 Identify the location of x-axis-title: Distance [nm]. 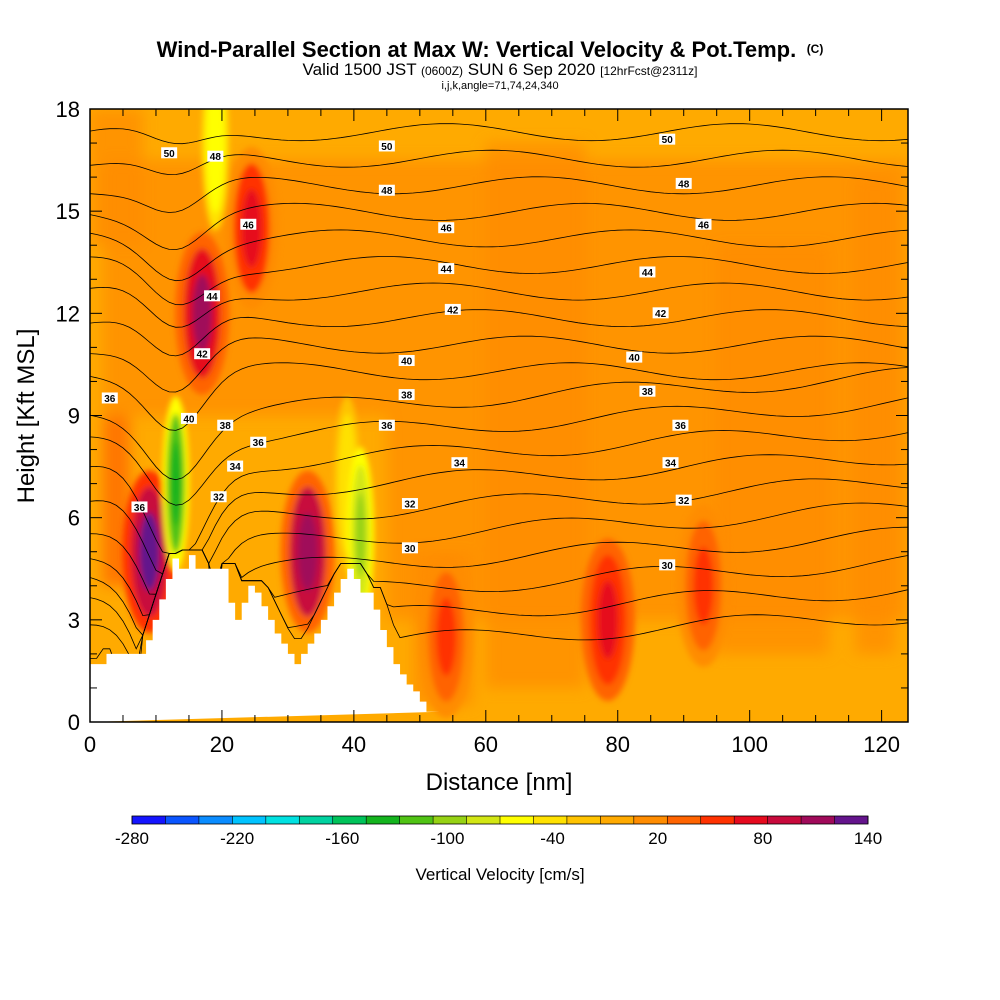
(499, 782).